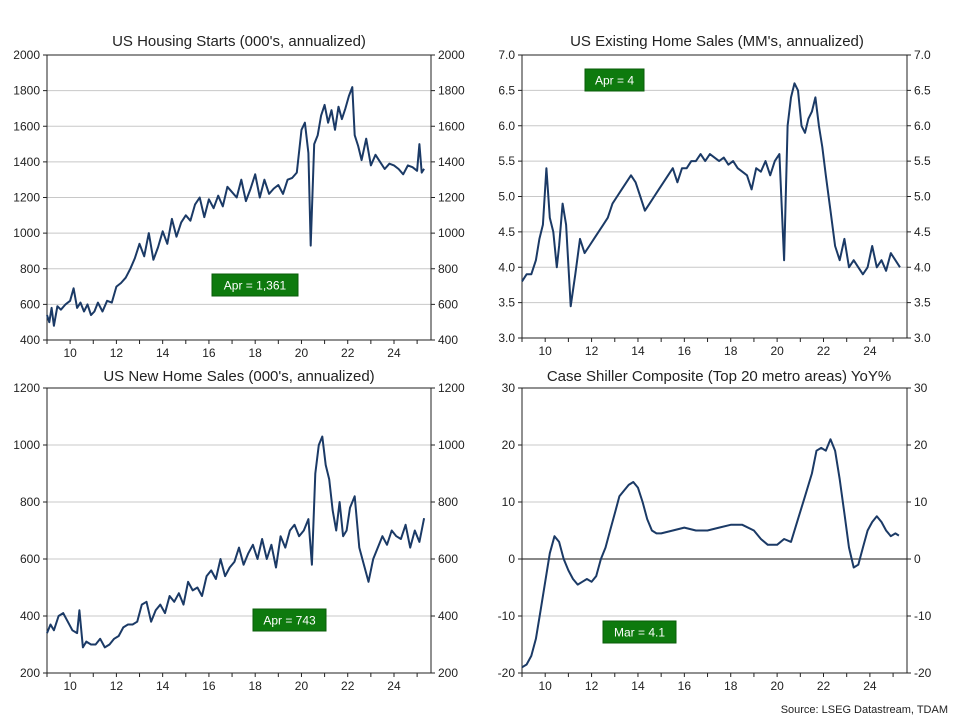  Describe the element at coordinates (922, 55) in the screenshot. I see `y-tick-label-right: 7.0` at that location.